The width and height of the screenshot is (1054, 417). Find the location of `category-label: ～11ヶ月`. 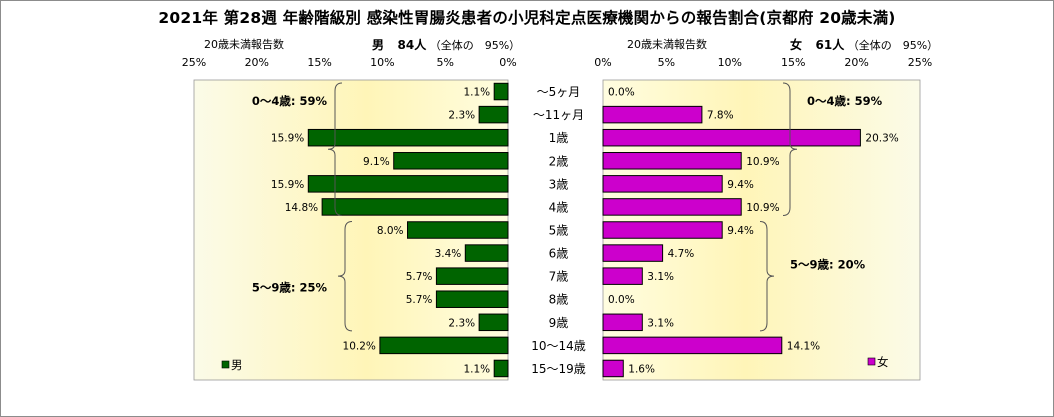

category-label: ～11ヶ月 is located at coordinates (558, 115).